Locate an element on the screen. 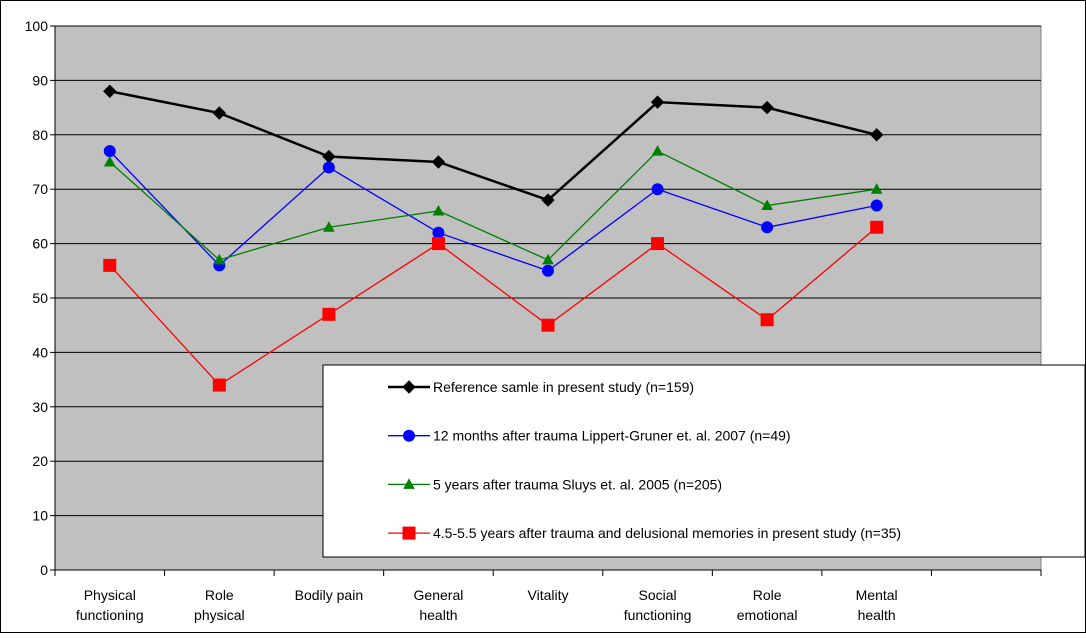 The width and height of the screenshot is (1086, 638). y-tick-label: 50 is located at coordinates (40, 298).